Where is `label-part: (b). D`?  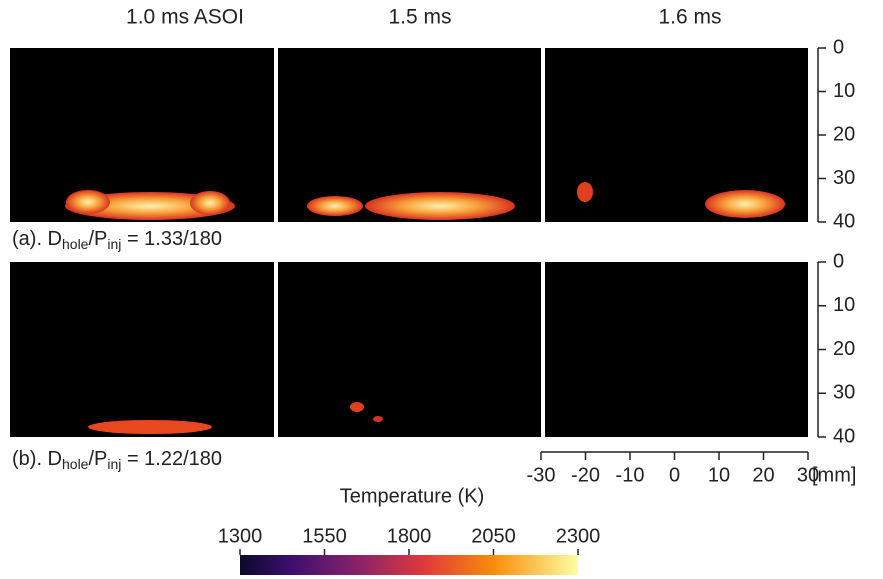
label-part: (b). D is located at coordinates (37, 459).